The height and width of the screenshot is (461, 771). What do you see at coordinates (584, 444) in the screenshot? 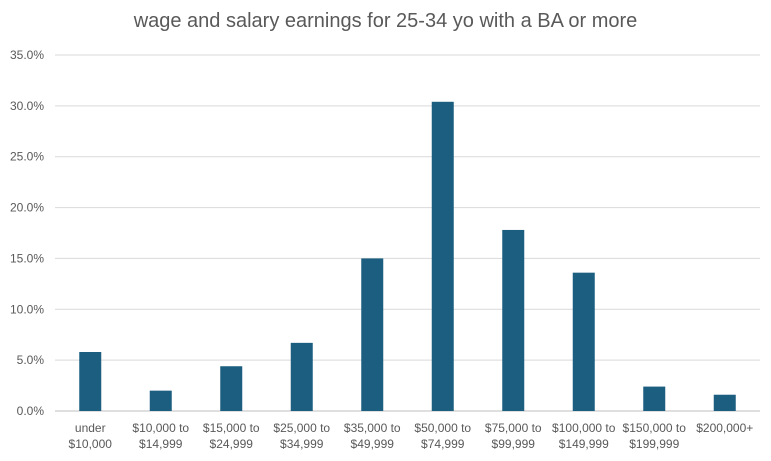
I see `x-tick-label-line: $149,999` at bounding box center [584, 444].